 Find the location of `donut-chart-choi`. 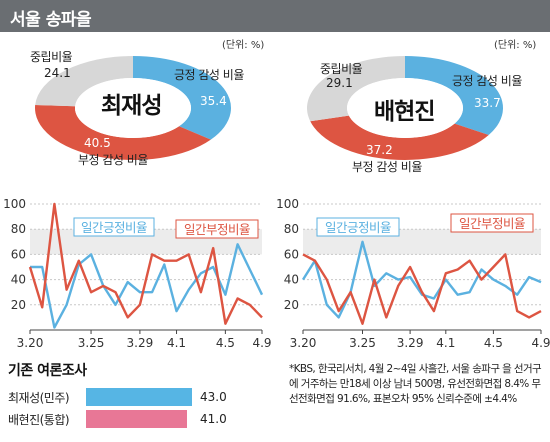

donut-chart-choi is located at coordinates (133, 108).